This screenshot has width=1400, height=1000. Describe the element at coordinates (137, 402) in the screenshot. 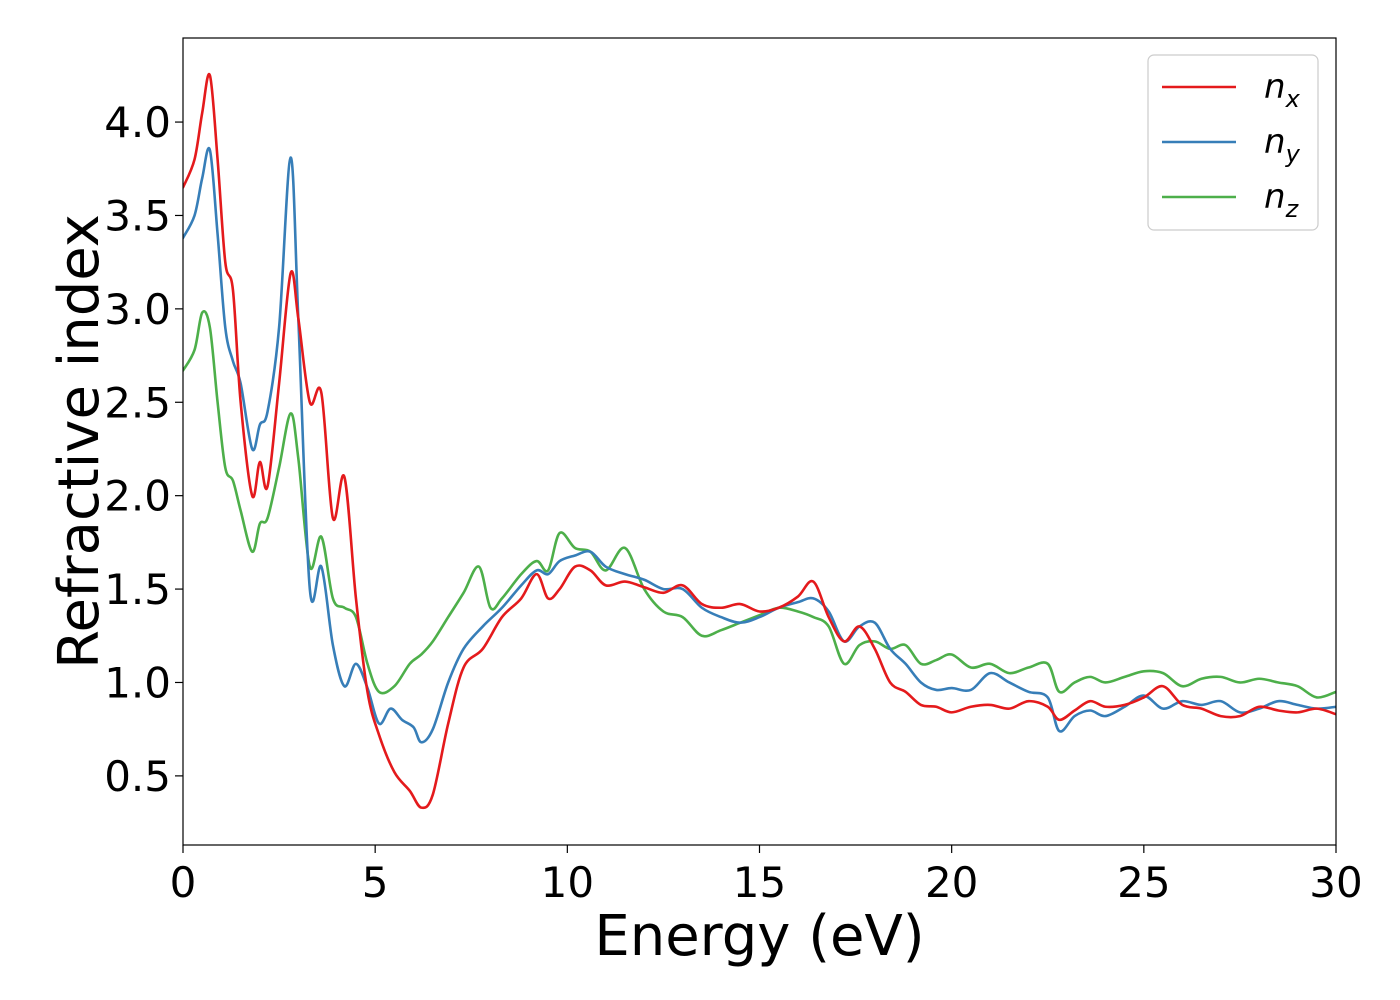

I see `y-tick-label: 2.5` at that location.